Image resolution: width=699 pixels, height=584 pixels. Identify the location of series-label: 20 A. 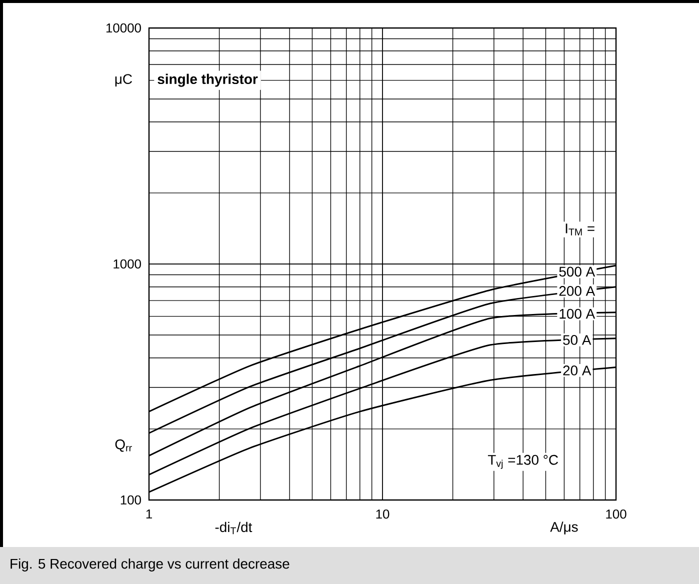
(577, 371).